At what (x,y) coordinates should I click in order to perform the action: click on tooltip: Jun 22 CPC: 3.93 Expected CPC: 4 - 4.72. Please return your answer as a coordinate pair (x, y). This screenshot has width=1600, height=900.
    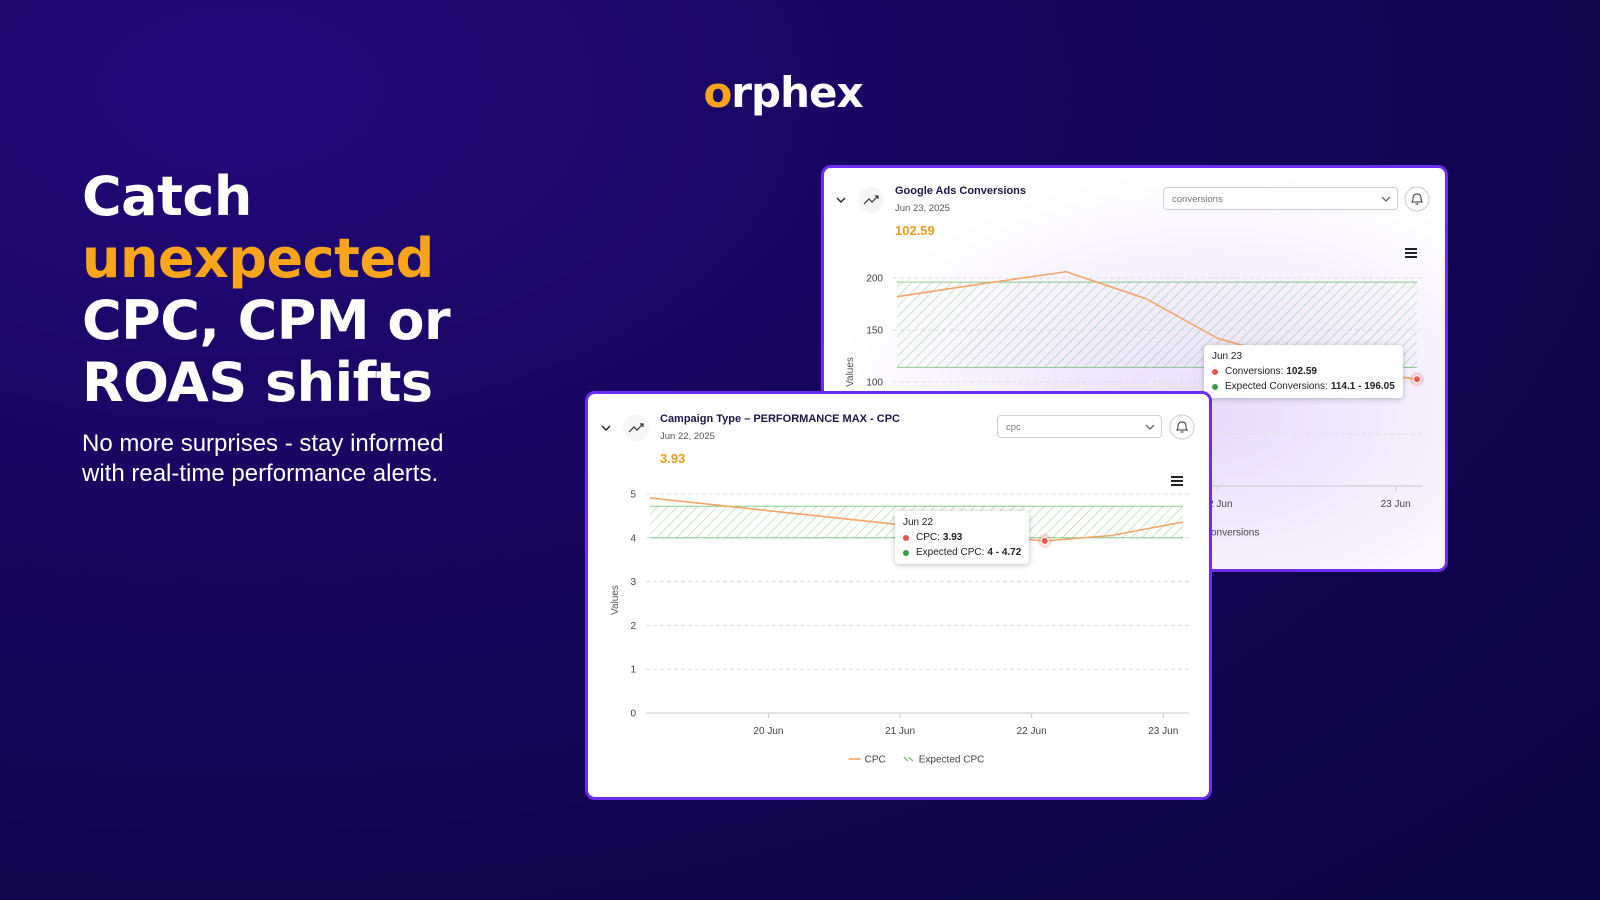
    Looking at the image, I should click on (962, 537).